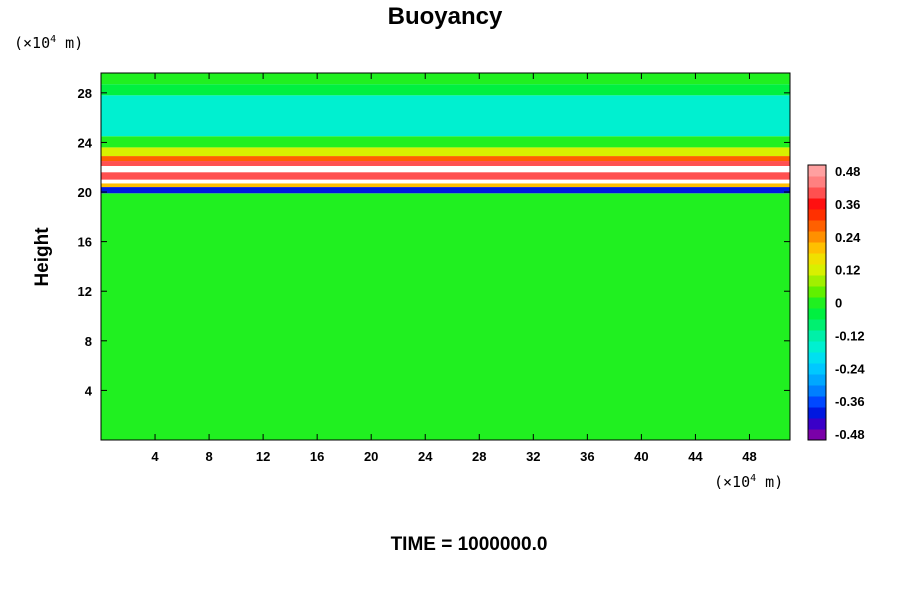 Image resolution: width=900 pixels, height=600 pixels. Describe the element at coordinates (641, 456) in the screenshot. I see `x-tick-label: 40` at that location.